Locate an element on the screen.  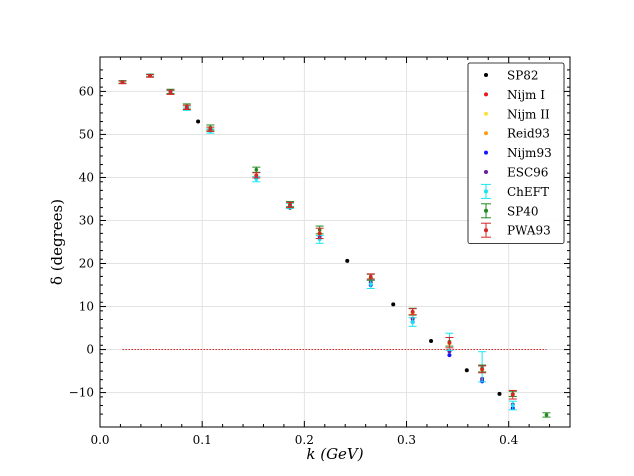
y-tick-label: 60 is located at coordinates (86, 91).